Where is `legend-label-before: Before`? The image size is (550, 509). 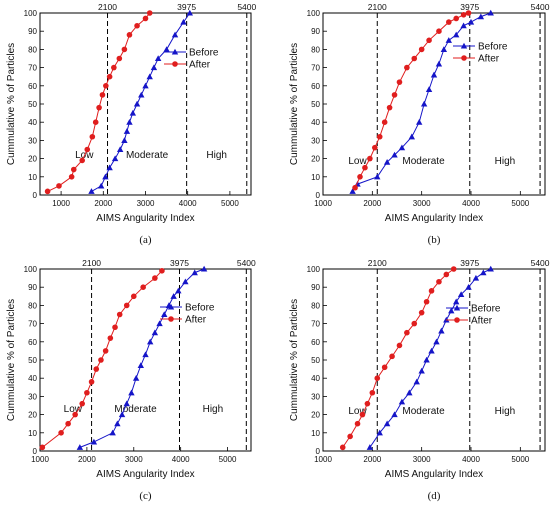 legend-label-before: Before is located at coordinates (486, 309).